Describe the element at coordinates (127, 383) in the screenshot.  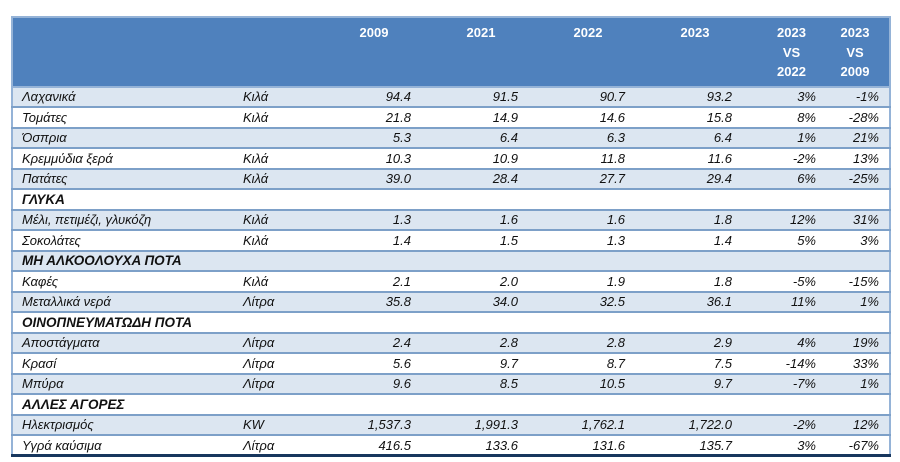
I see `row-label: Μπύρα` at that location.